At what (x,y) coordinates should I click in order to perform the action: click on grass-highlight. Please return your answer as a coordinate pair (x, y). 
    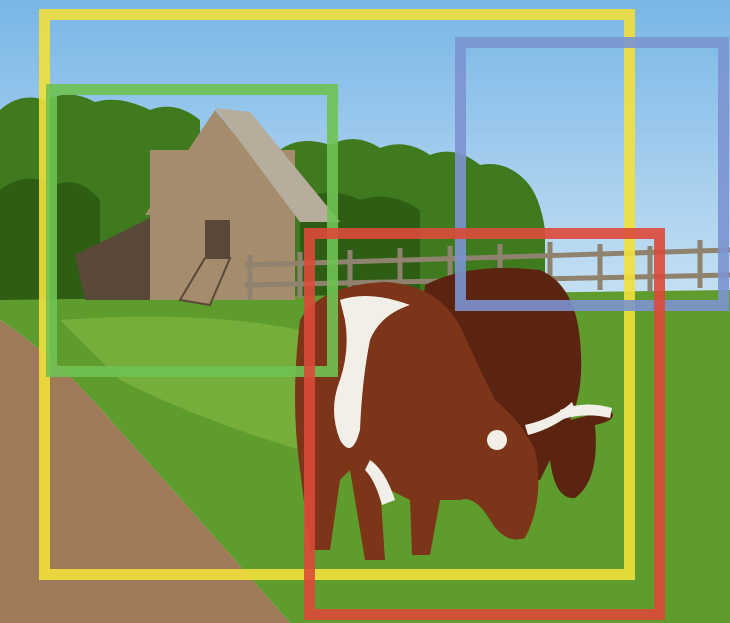
    Looking at the image, I should click on (180, 383).